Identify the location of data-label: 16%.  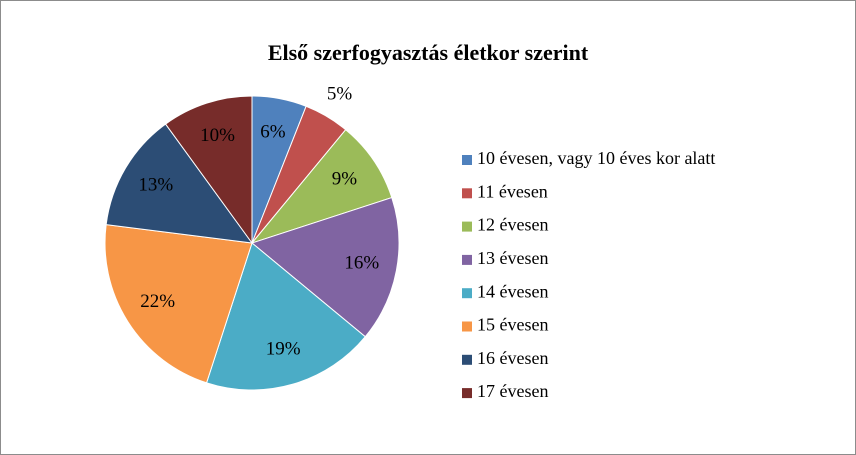
(361, 262).